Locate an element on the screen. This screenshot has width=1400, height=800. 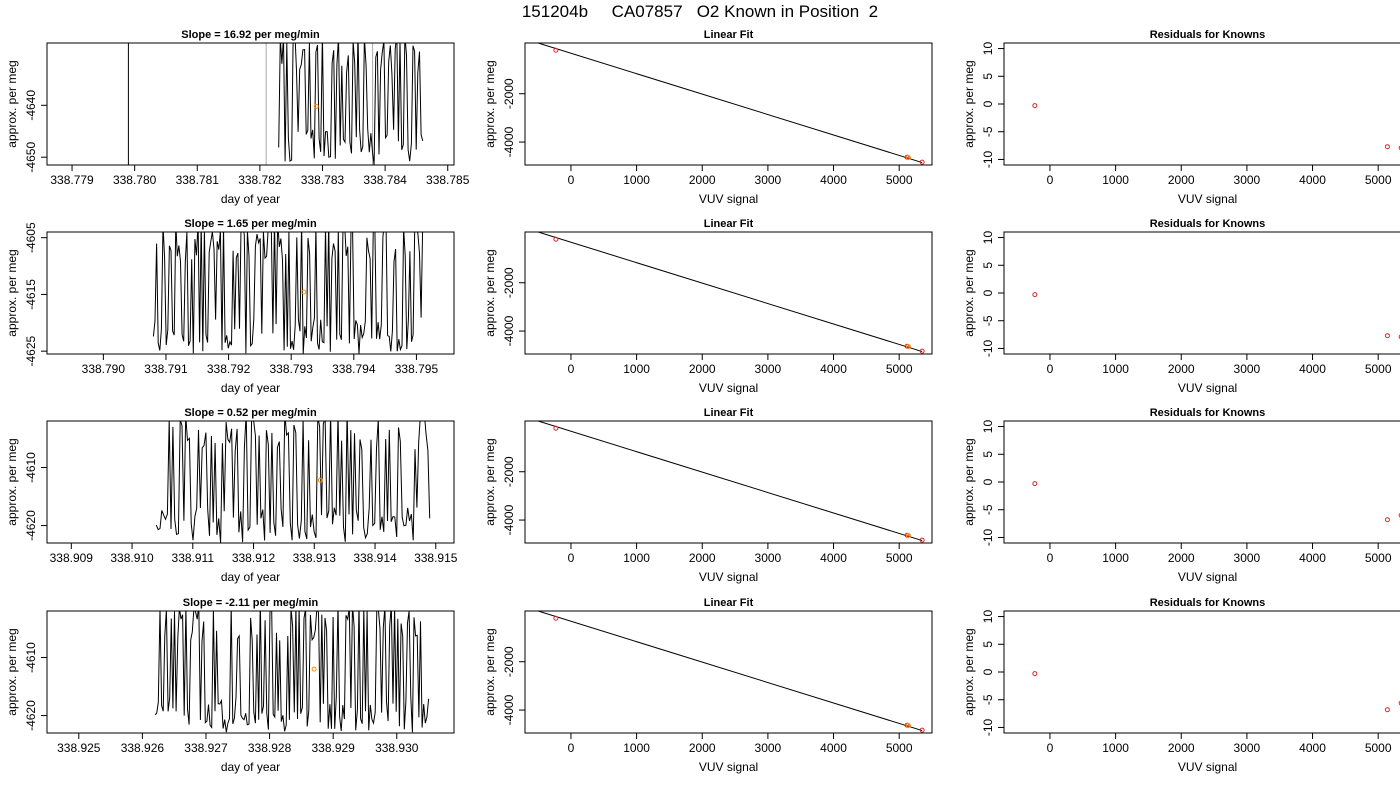
y-tick-label: 0 is located at coordinates (988, 292).